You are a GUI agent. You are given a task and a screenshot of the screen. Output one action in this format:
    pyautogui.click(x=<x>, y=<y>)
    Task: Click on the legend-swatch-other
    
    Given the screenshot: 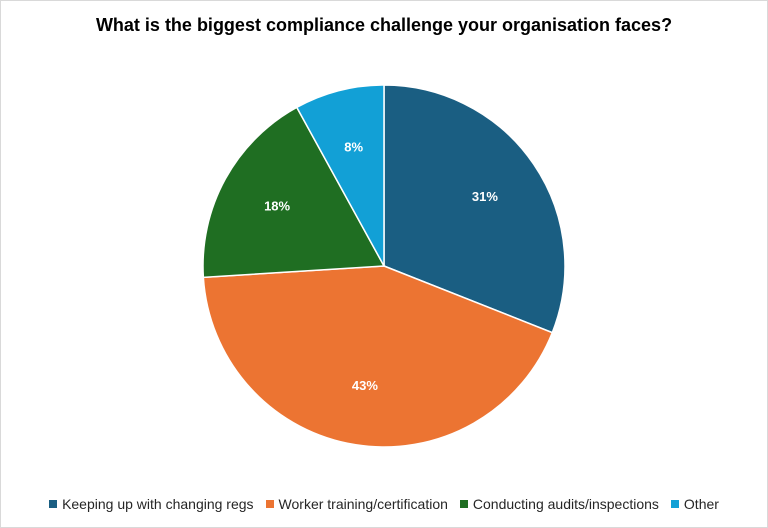 What is the action you would take?
    pyautogui.click(x=674, y=504)
    